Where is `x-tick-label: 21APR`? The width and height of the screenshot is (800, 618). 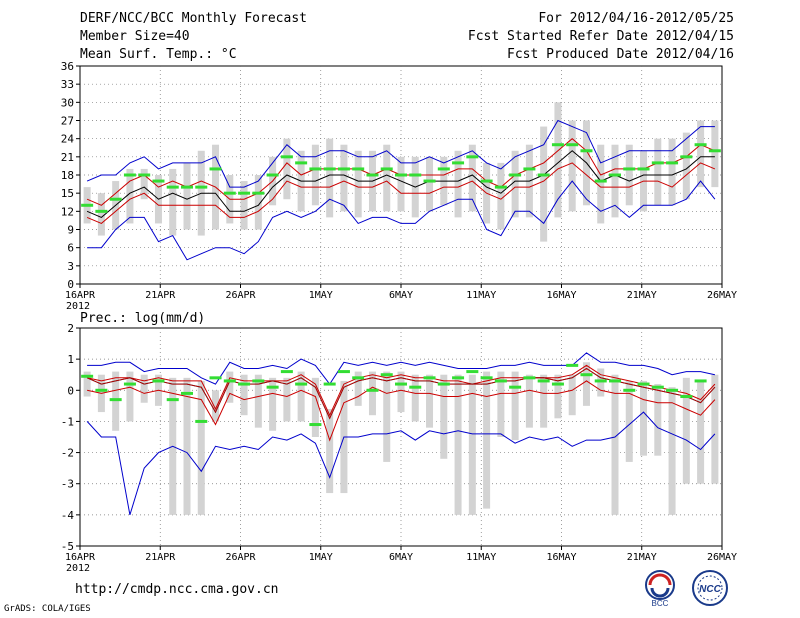
x-tick-label: 21APR is located at coordinates (160, 295).